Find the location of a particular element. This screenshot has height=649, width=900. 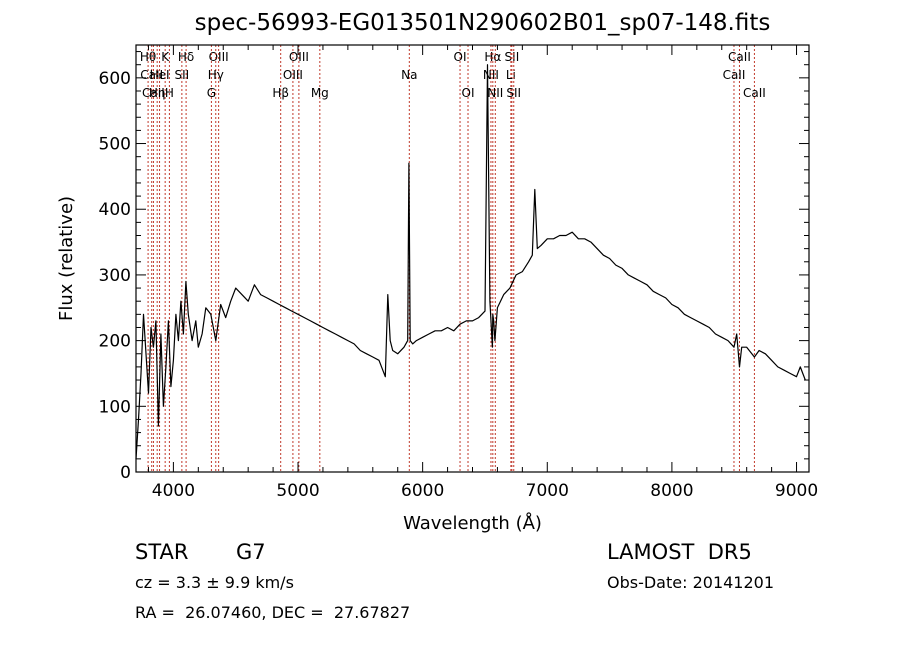

line-label-h: H is located at coordinates (169, 93).